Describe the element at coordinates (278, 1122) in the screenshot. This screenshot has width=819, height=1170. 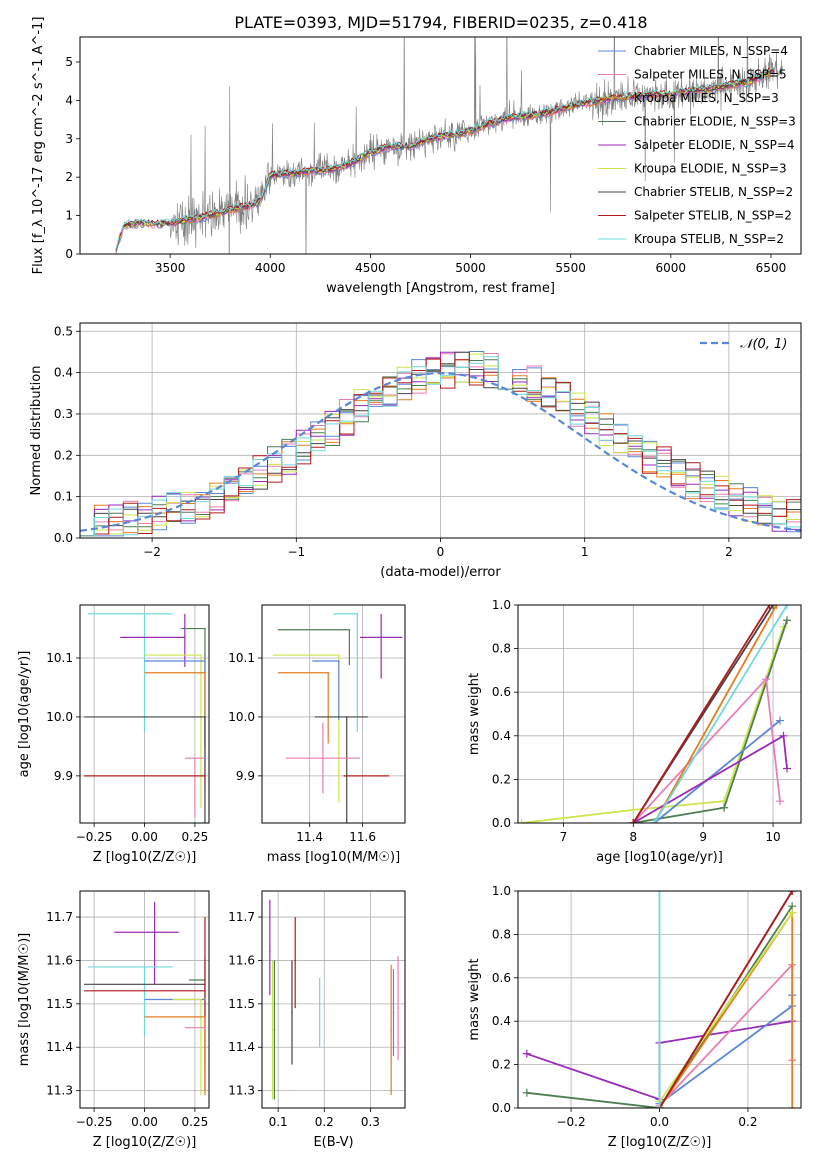
I see `x-tick-label: 0.1` at that location.